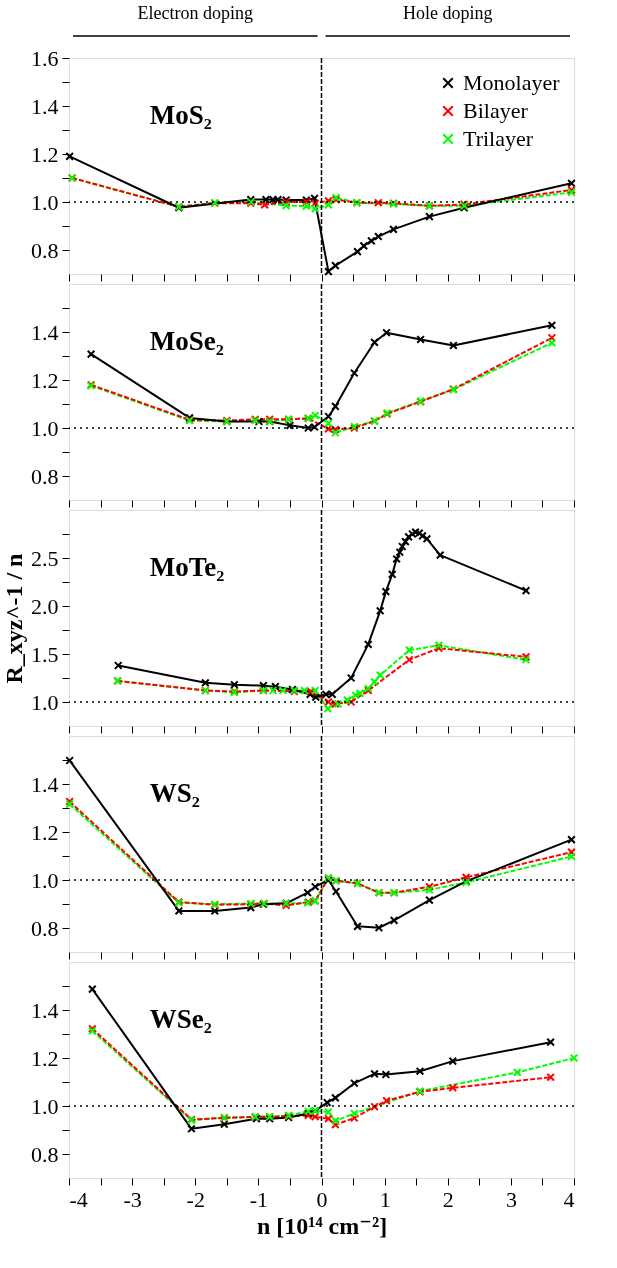 Image resolution: width=617 pixels, height=1268 pixels. I want to click on y-tick-label: 2.0, so click(45, 606).